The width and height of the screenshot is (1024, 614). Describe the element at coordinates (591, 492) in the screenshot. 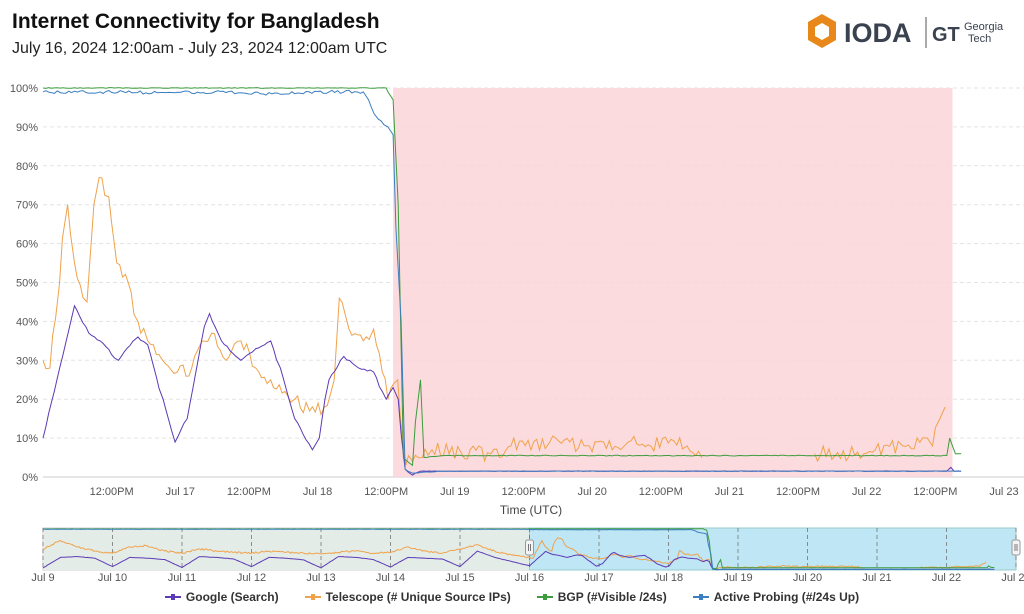

I see `x-tick-label: Jul 20` at that location.